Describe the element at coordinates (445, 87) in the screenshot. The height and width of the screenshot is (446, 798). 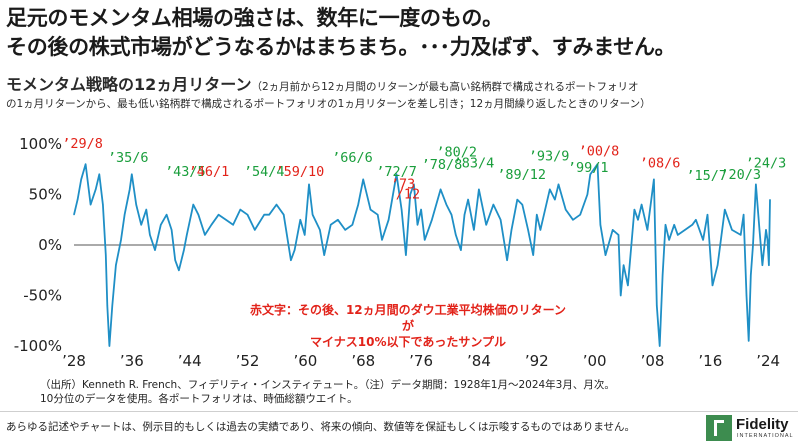
I see `chart-note-line-1: （2ヵ月前から12ヵ月間のリターンが最も高い銘柄群で構成されるポートフォリオ` at that location.